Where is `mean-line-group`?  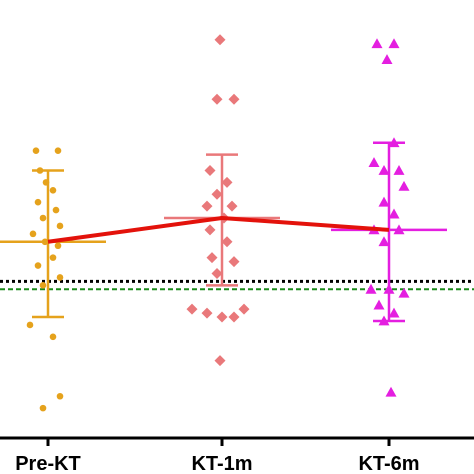 mean-line-group is located at coordinates (218, 230).